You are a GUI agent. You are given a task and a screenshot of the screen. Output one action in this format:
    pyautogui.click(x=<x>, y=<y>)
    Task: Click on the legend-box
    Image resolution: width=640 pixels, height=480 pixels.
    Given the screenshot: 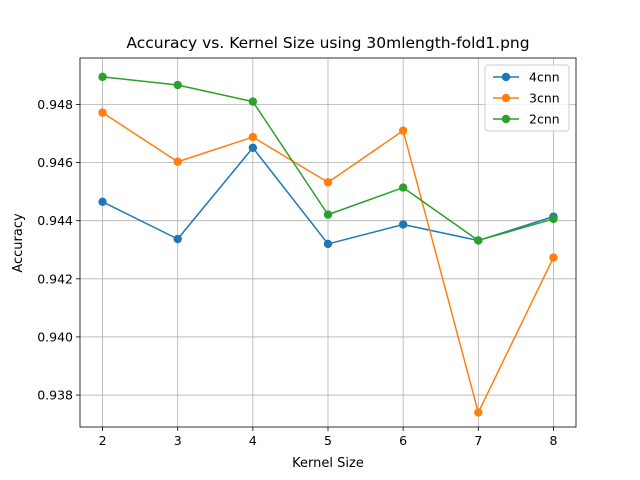 What is the action you would take?
    pyautogui.click(x=527, y=98)
    